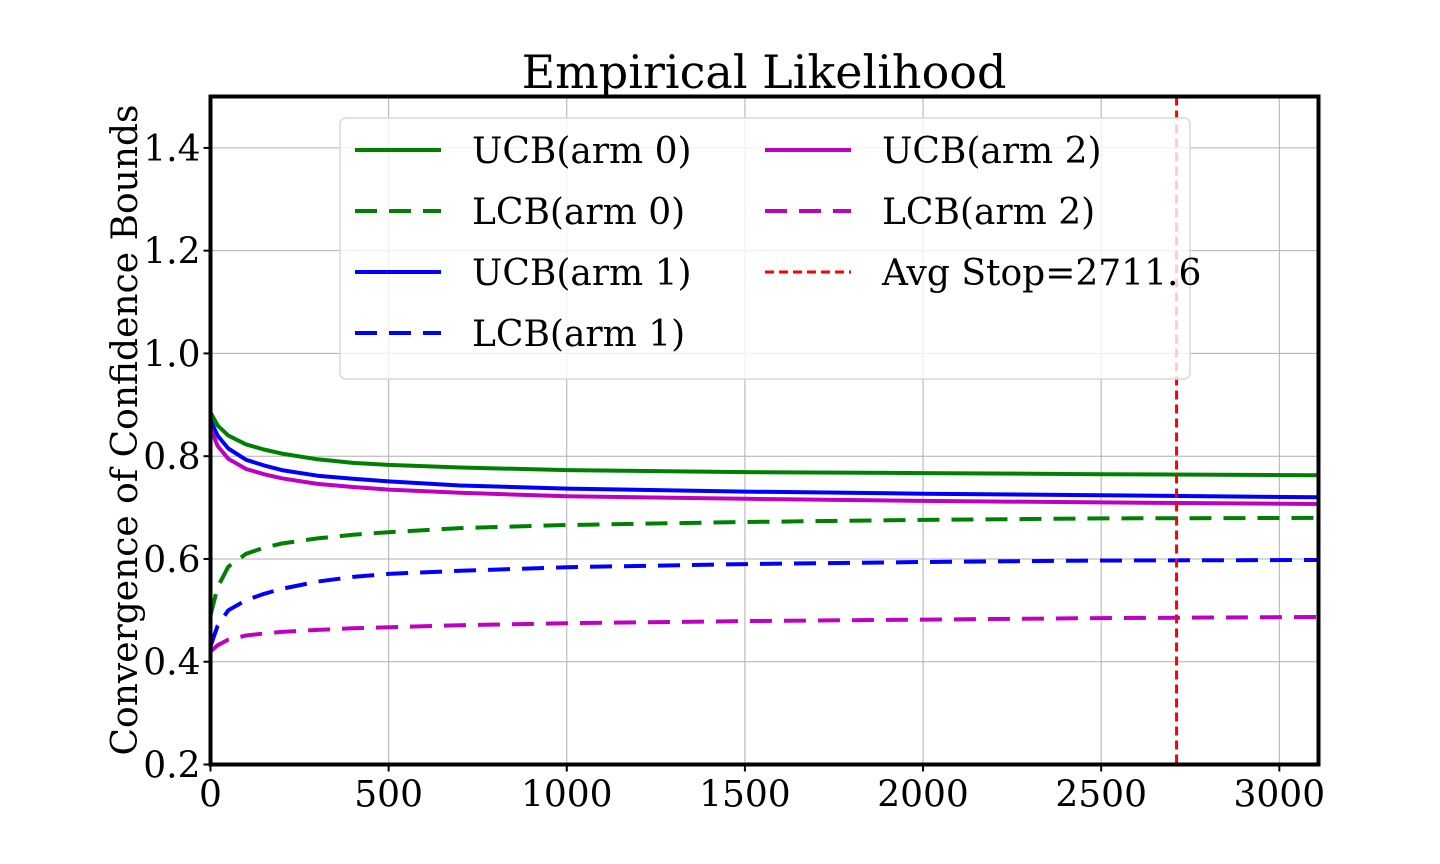 Image resolution: width=1440 pixels, height=864 pixels. Describe the element at coordinates (988, 212) in the screenshot. I see `legend-label: LCB(arm 2)` at that location.